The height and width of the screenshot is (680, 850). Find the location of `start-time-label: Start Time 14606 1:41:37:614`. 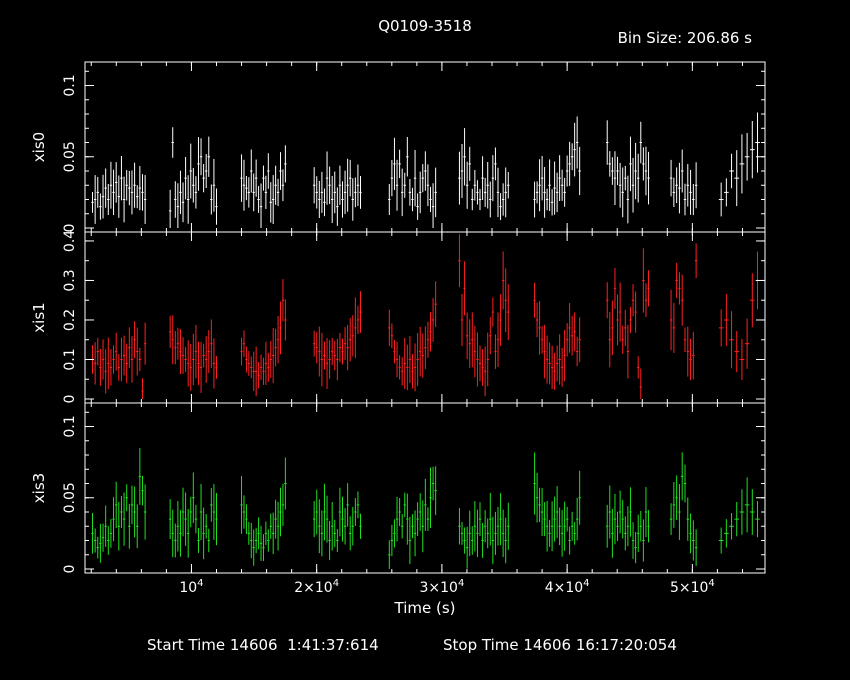

start-time-label: Start Time 14606 1:41:37:614 is located at coordinates (263, 645).